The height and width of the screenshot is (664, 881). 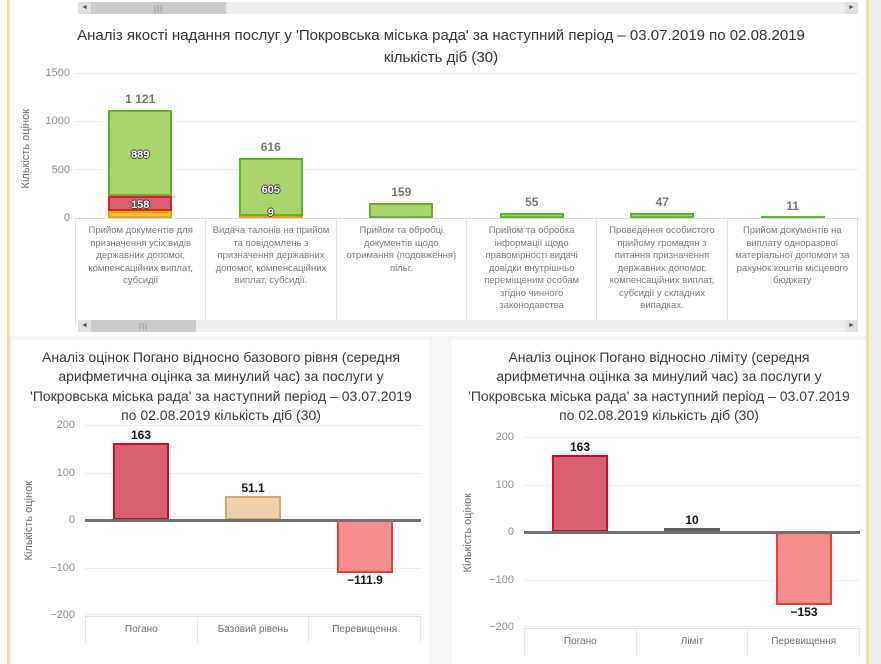 What do you see at coordinates (532, 145) in the screenshot?
I see `bar-column: 55` at bounding box center [532, 145].